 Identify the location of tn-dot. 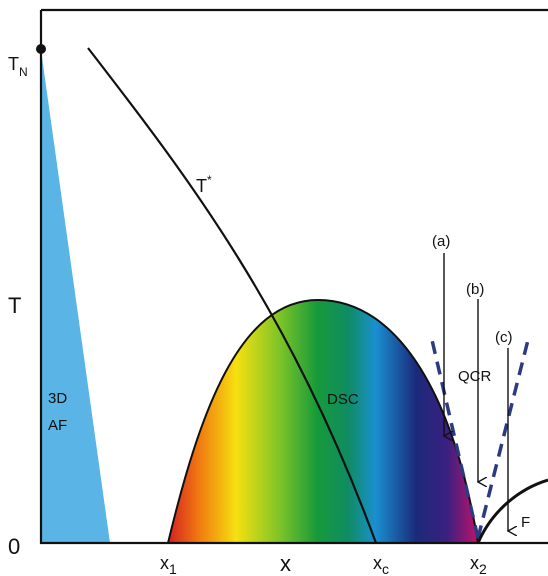
(41, 49).